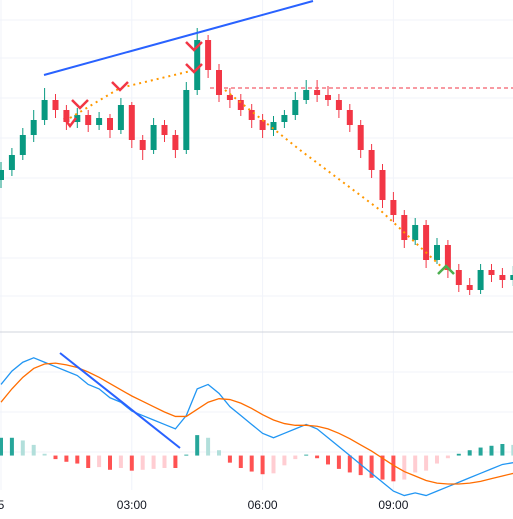 Image resolution: width=513 pixels, height=519 pixels. I want to click on x-tick-label: 09:00, so click(393, 505).